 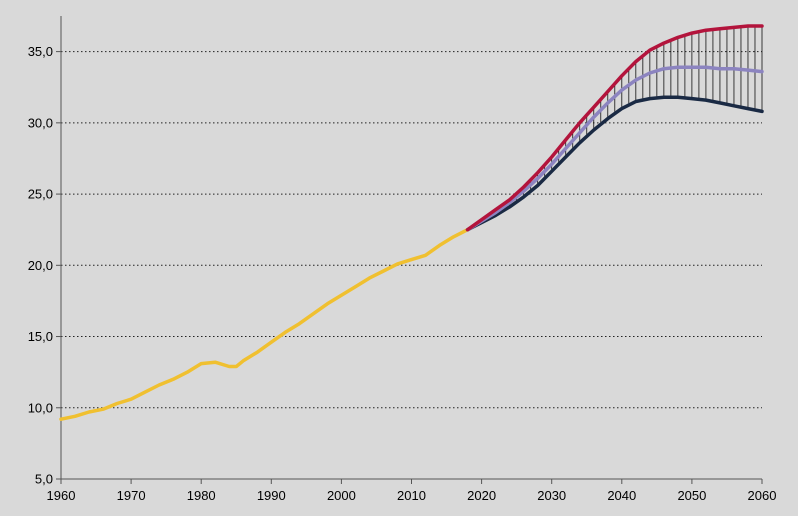 I want to click on x-tick-label: 2010, so click(x=411, y=495).